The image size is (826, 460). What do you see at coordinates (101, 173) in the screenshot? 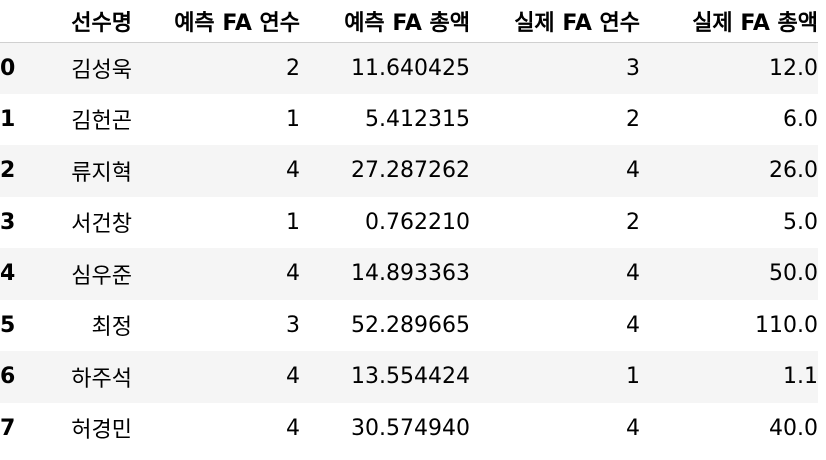
I see `cell-player-name: 류지혁` at bounding box center [101, 173].